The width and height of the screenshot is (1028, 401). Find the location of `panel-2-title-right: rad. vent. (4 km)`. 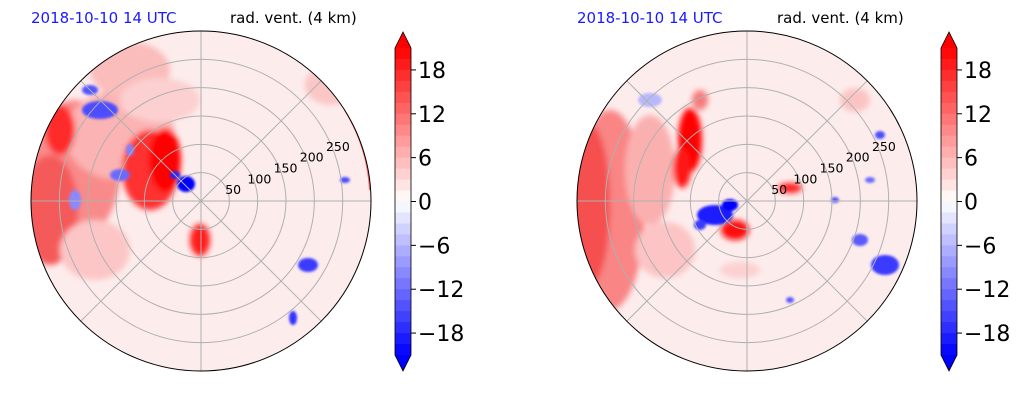

panel-2-title-right: rad. vent. (4 km) is located at coordinates (840, 18).